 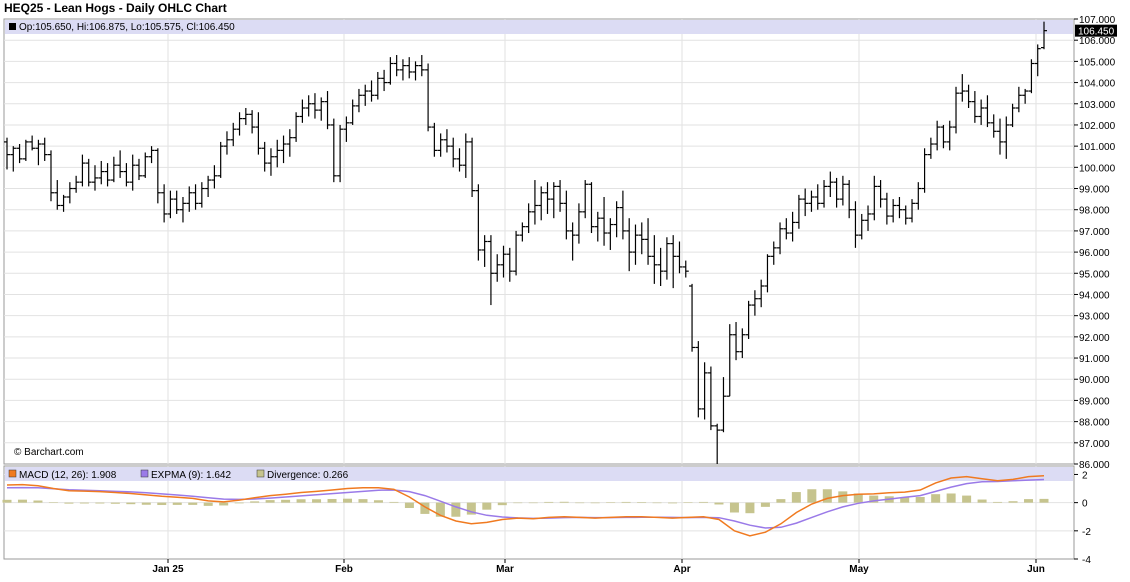 What do you see at coordinates (1094, 359) in the screenshot?
I see `y-tick-label: 91.000` at bounding box center [1094, 359].